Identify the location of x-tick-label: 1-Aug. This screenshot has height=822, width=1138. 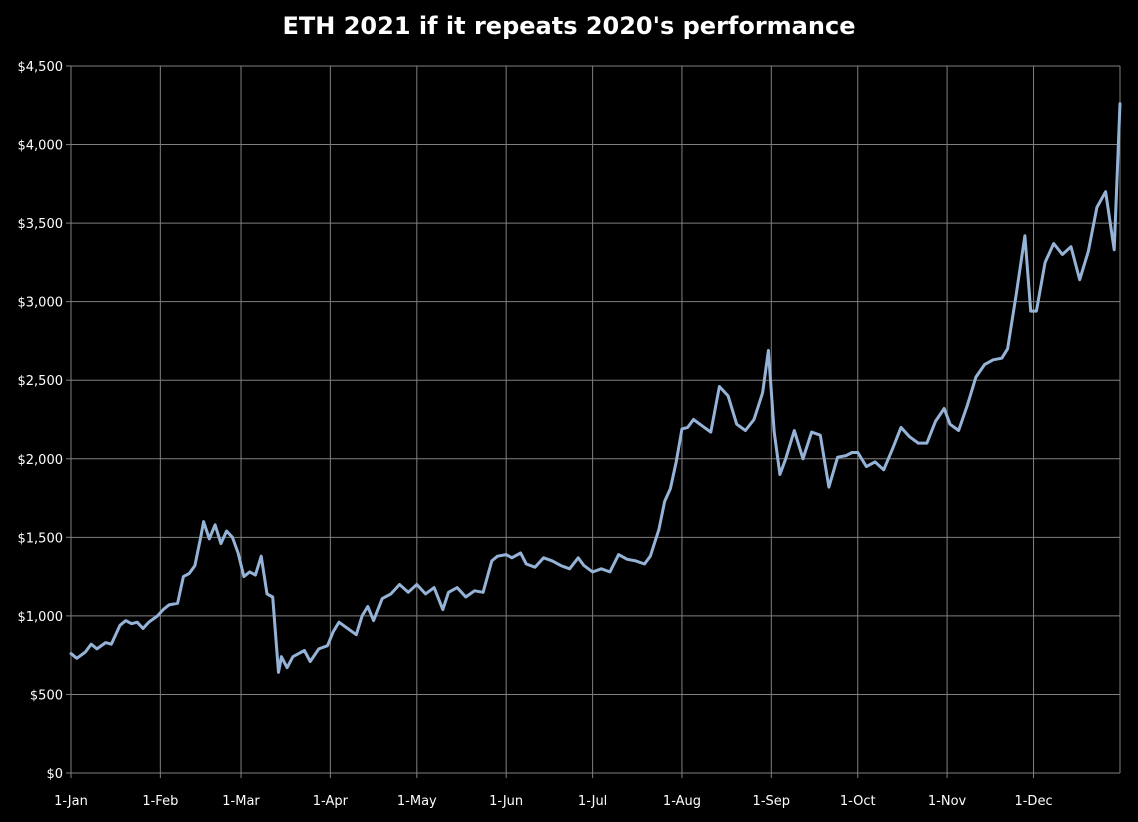
(682, 801).